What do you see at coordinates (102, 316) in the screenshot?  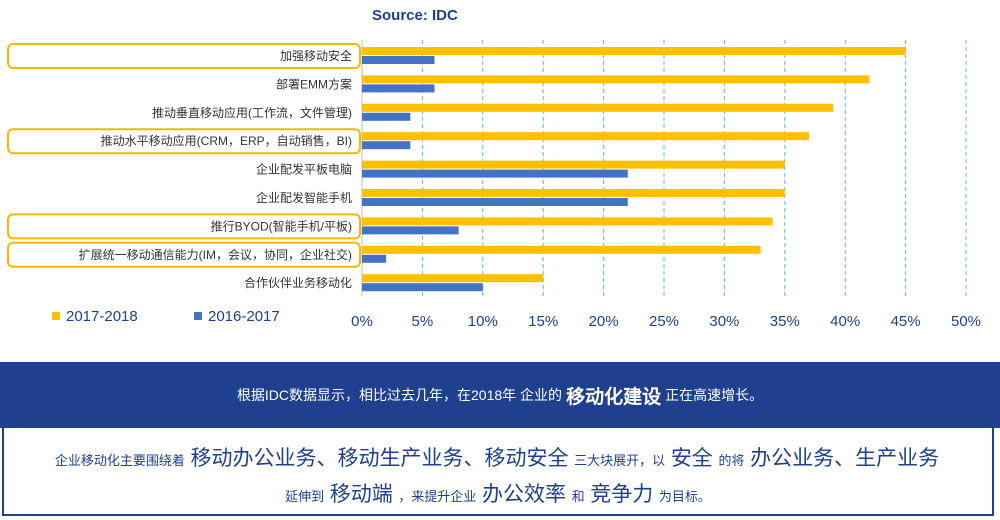 I see `legend-label: 2017-2018` at bounding box center [102, 316].